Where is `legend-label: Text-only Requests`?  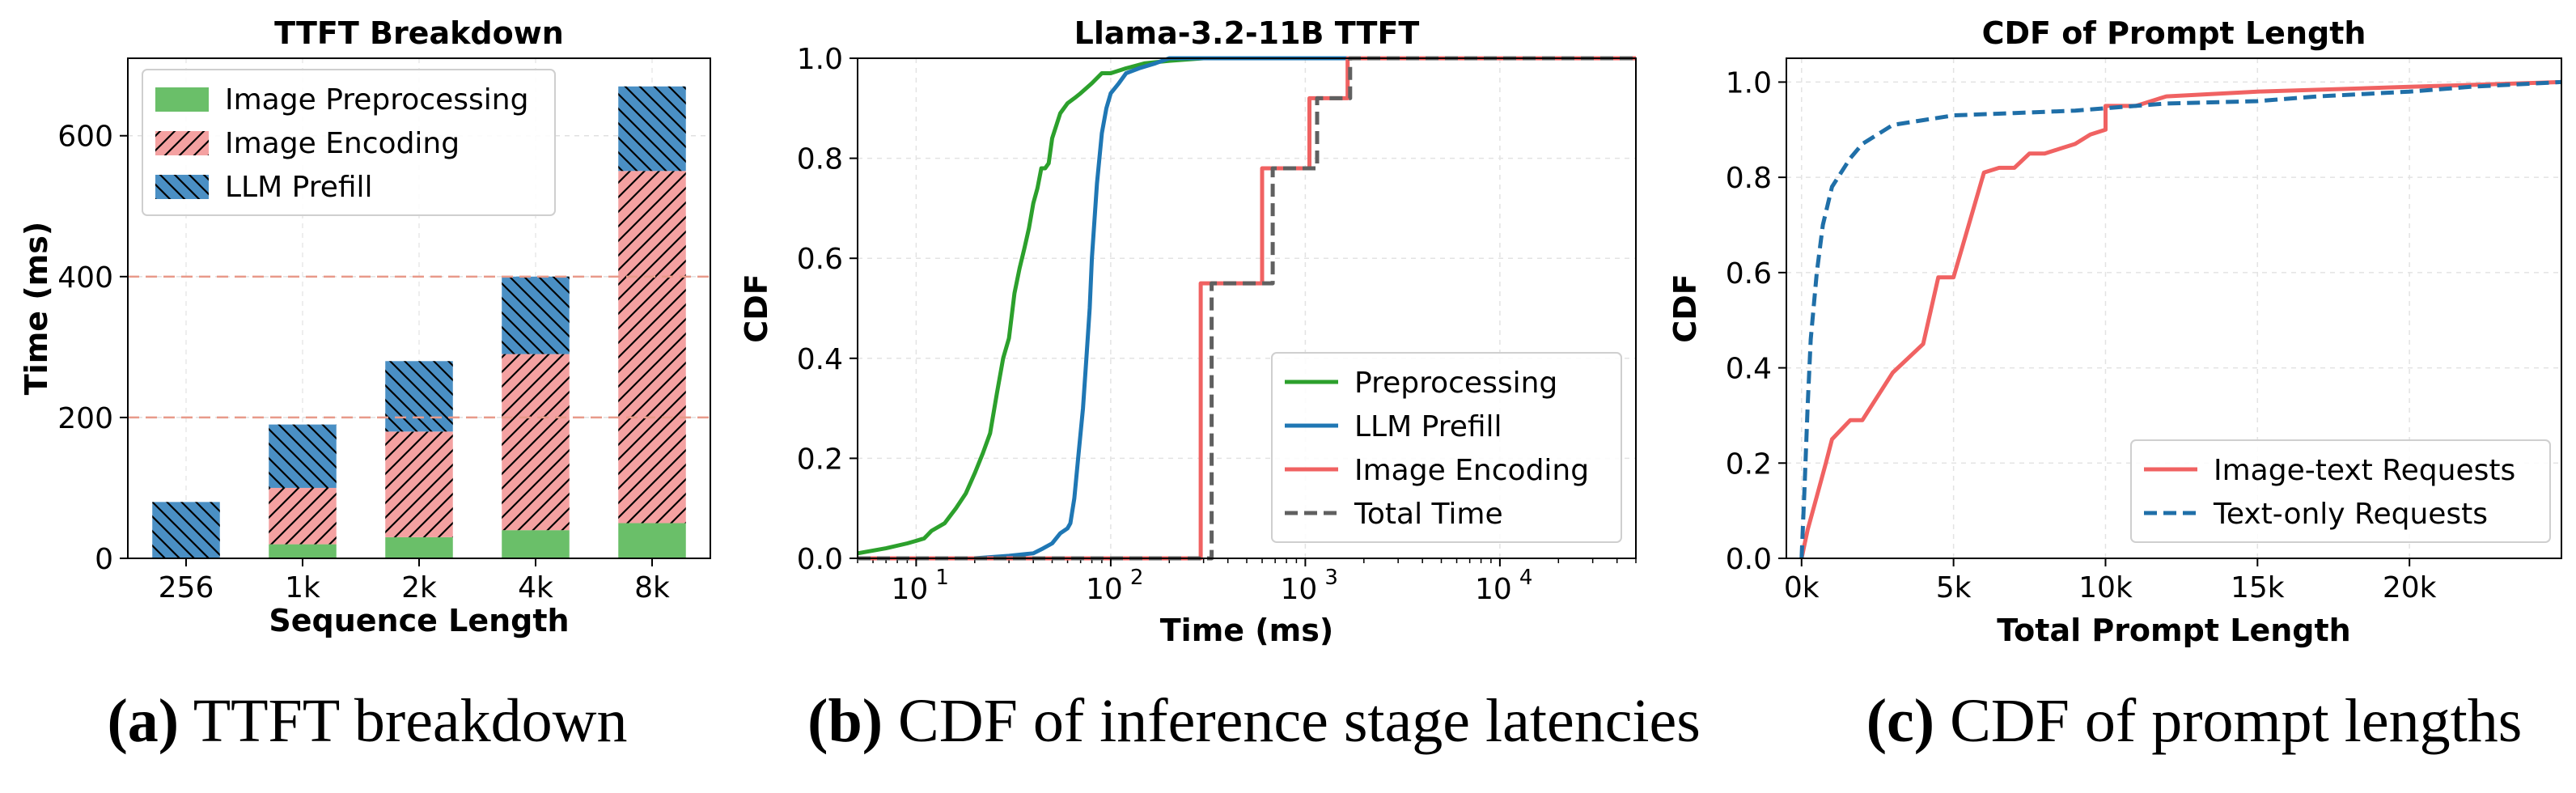
legend-label: Text-only Requests is located at coordinates (2350, 515).